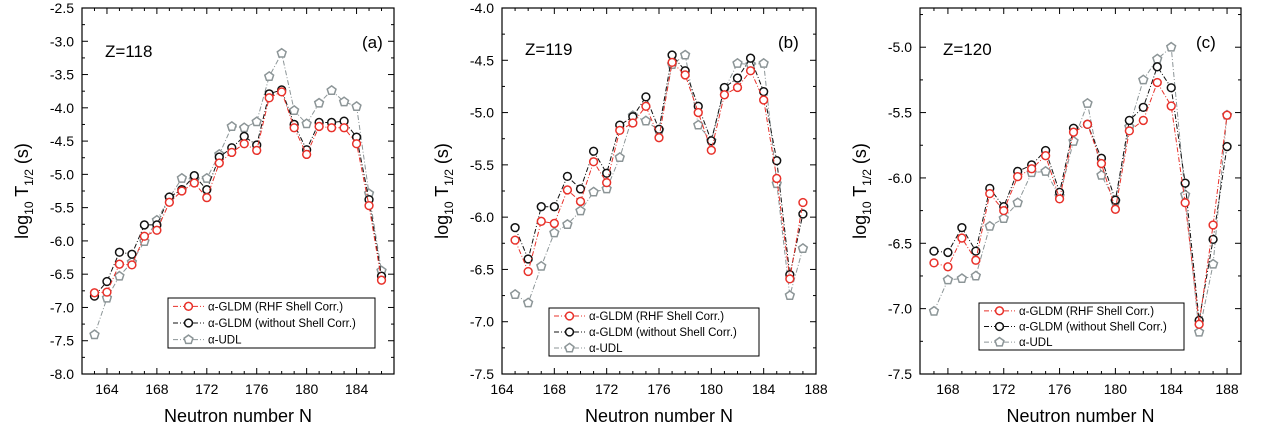 This screenshot has height=440, width=1268. Describe the element at coordinates (816, 389) in the screenshot. I see `x-tick-label: 188` at that location.